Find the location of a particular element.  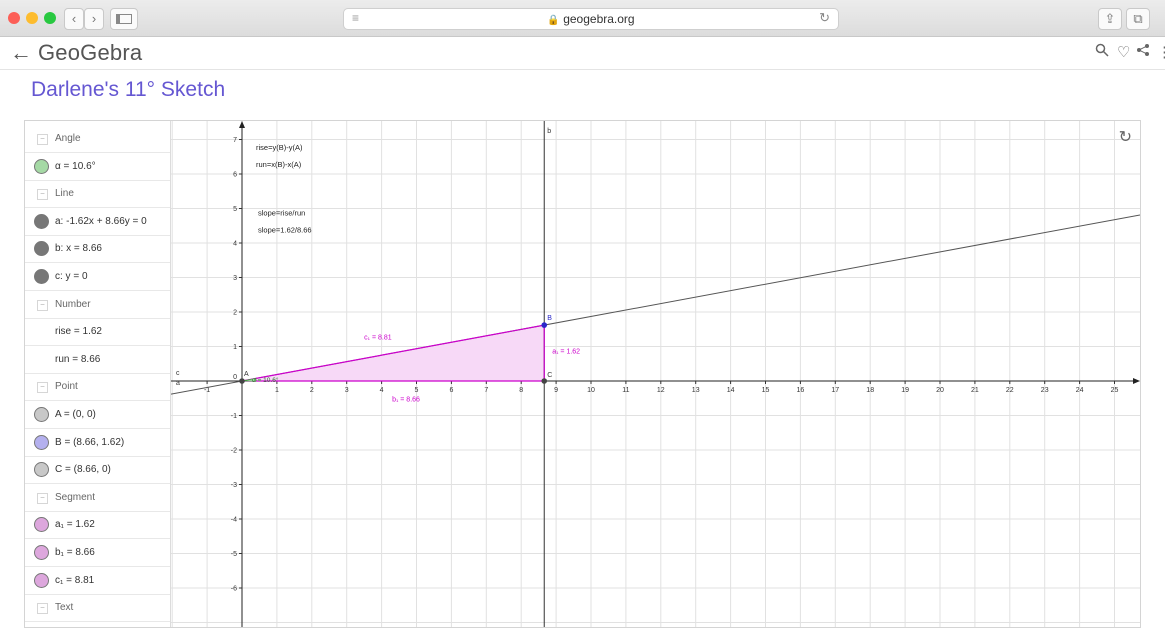

algebra-group-header: − Text is located at coordinates (97, 608).